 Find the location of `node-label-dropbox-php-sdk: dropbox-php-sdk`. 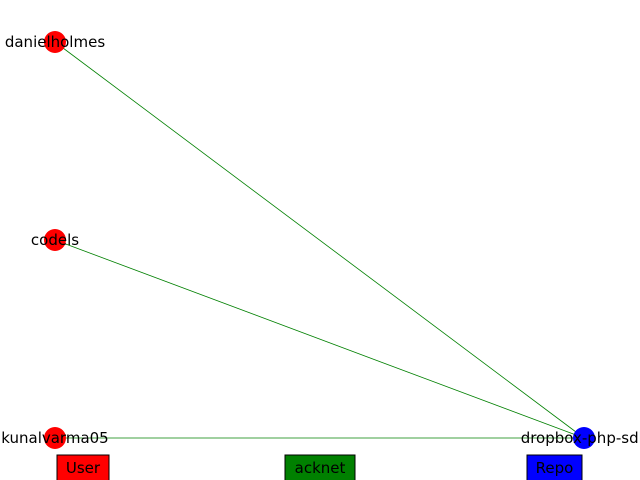

node-label-dropbox-php-sdk: dropbox-php-sdk is located at coordinates (580, 438).